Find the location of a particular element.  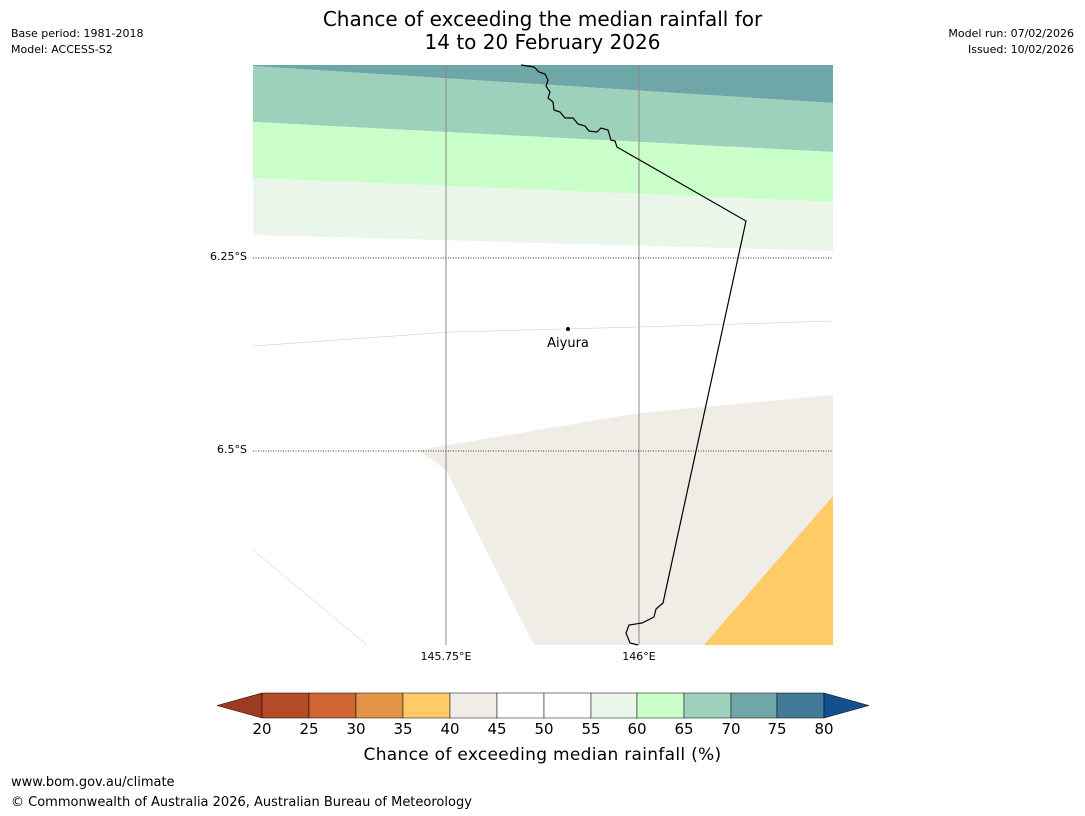

aiyura-marker is located at coordinates (568, 329).